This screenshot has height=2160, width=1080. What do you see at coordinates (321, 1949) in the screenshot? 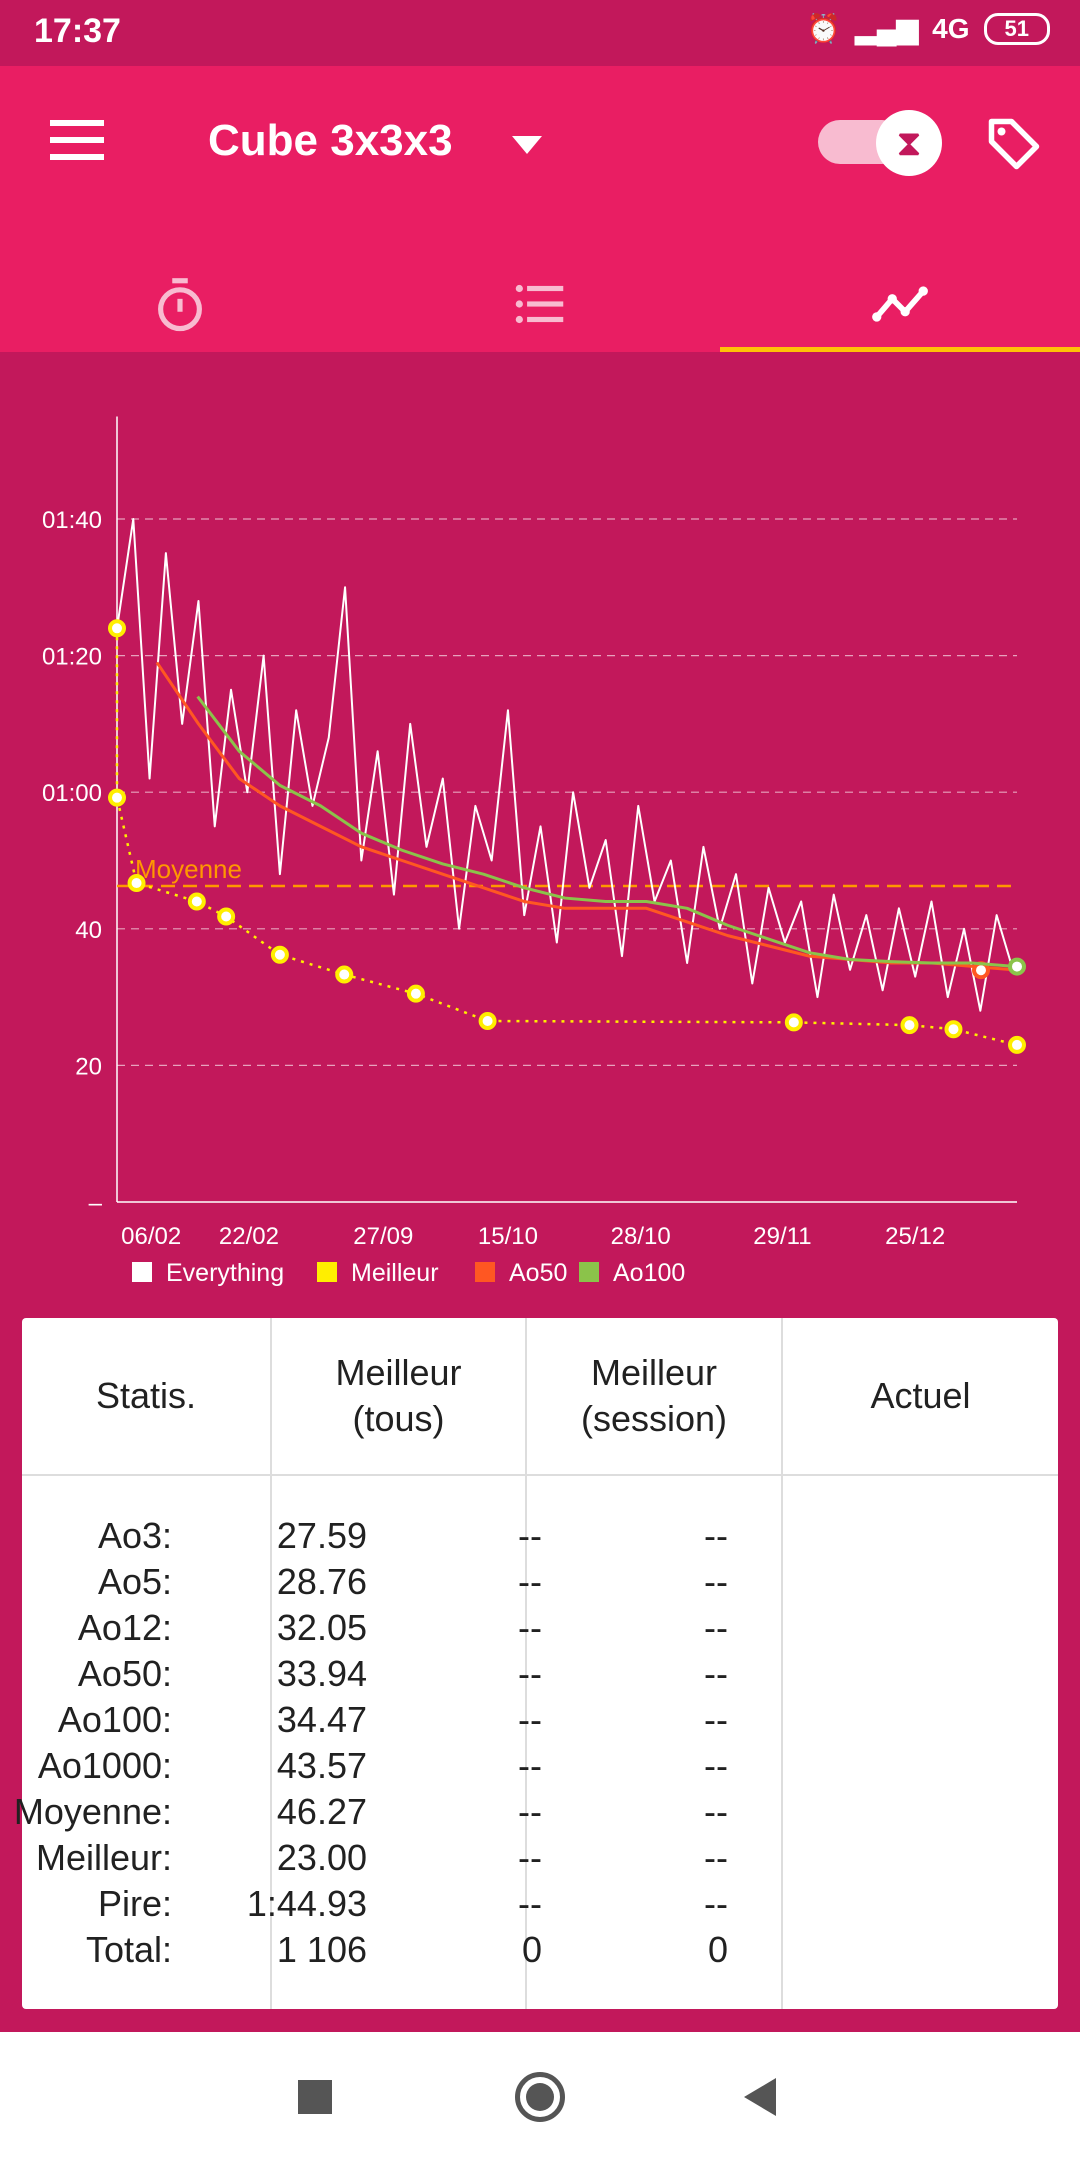
I see `stat-value: 1 106` at bounding box center [321, 1949].